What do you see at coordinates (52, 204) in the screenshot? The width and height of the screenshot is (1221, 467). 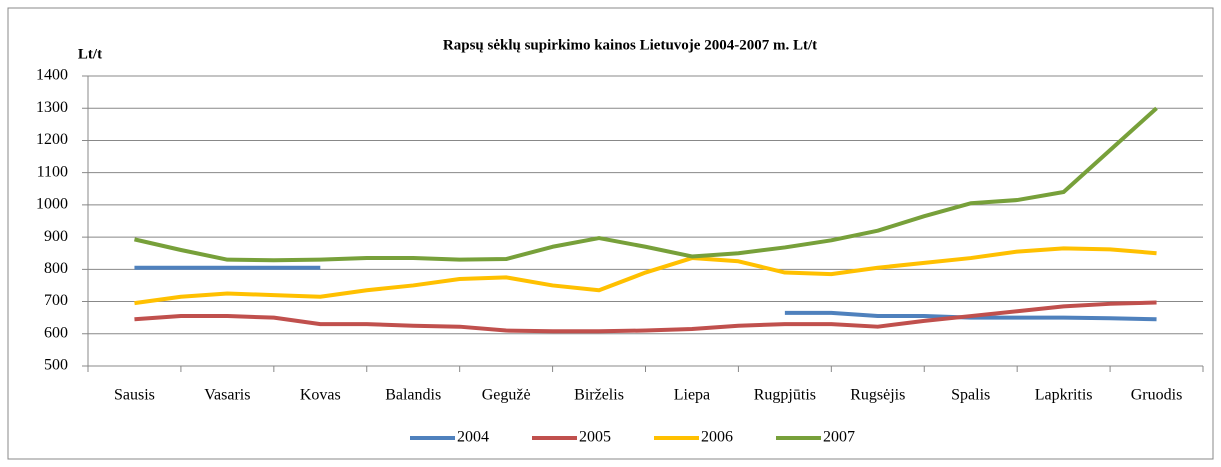 I see `y-tick-label: 1000` at bounding box center [52, 204].